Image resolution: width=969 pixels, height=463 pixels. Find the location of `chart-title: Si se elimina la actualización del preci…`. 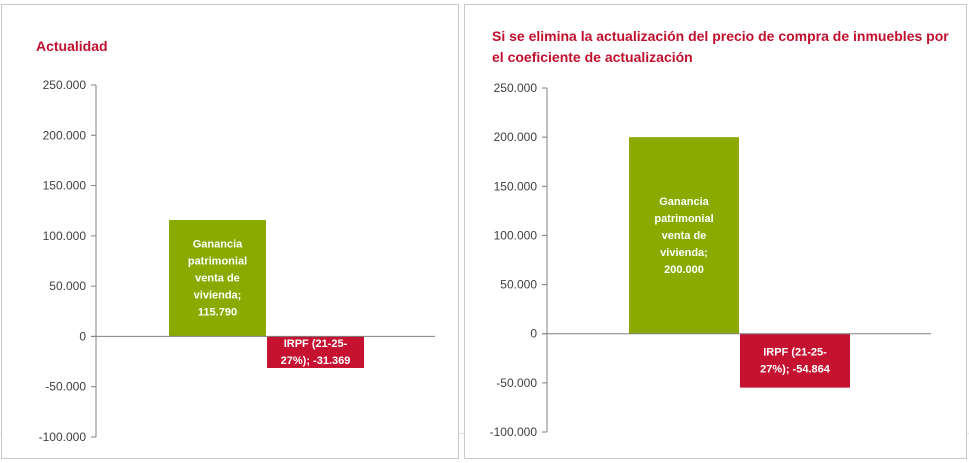

chart-title: Si se elimina la actualización del preci… is located at coordinates (720, 46).